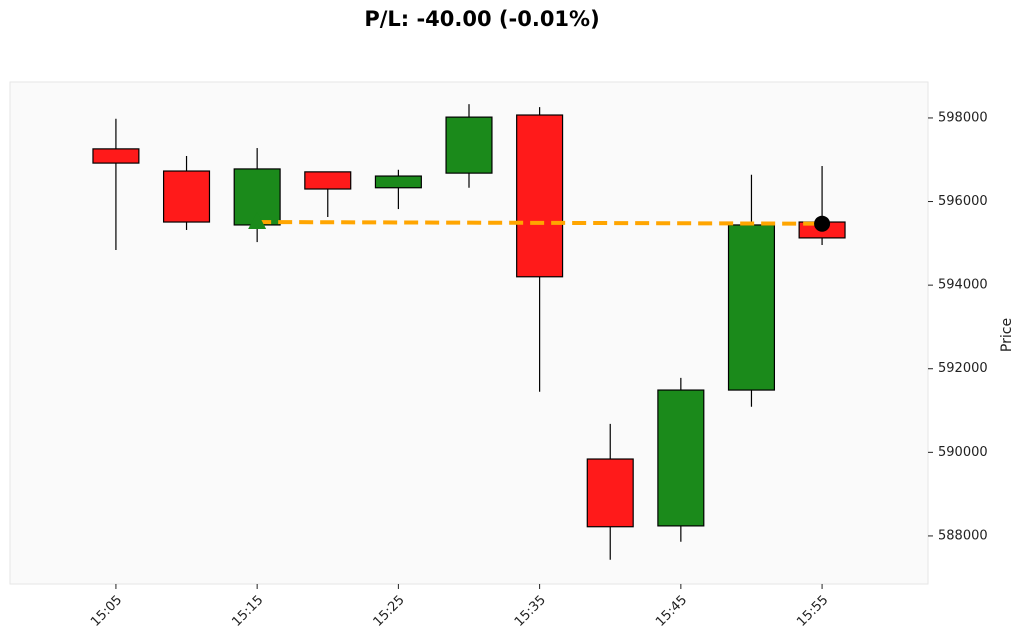  What do you see at coordinates (812, 611) in the screenshot?
I see `x-tick-label: 15:55` at bounding box center [812, 611].